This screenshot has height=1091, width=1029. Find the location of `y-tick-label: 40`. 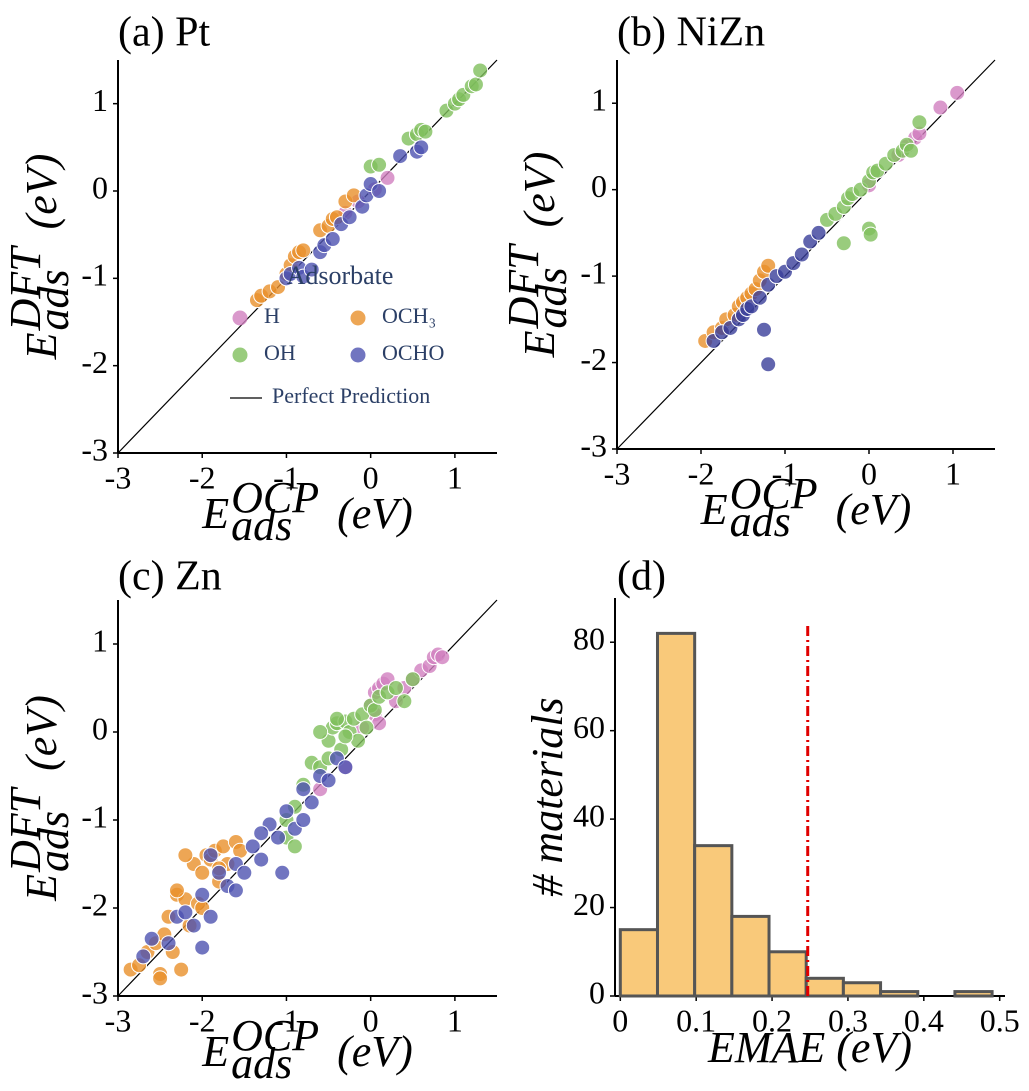

y-tick-label: 40 is located at coordinates (589, 815).